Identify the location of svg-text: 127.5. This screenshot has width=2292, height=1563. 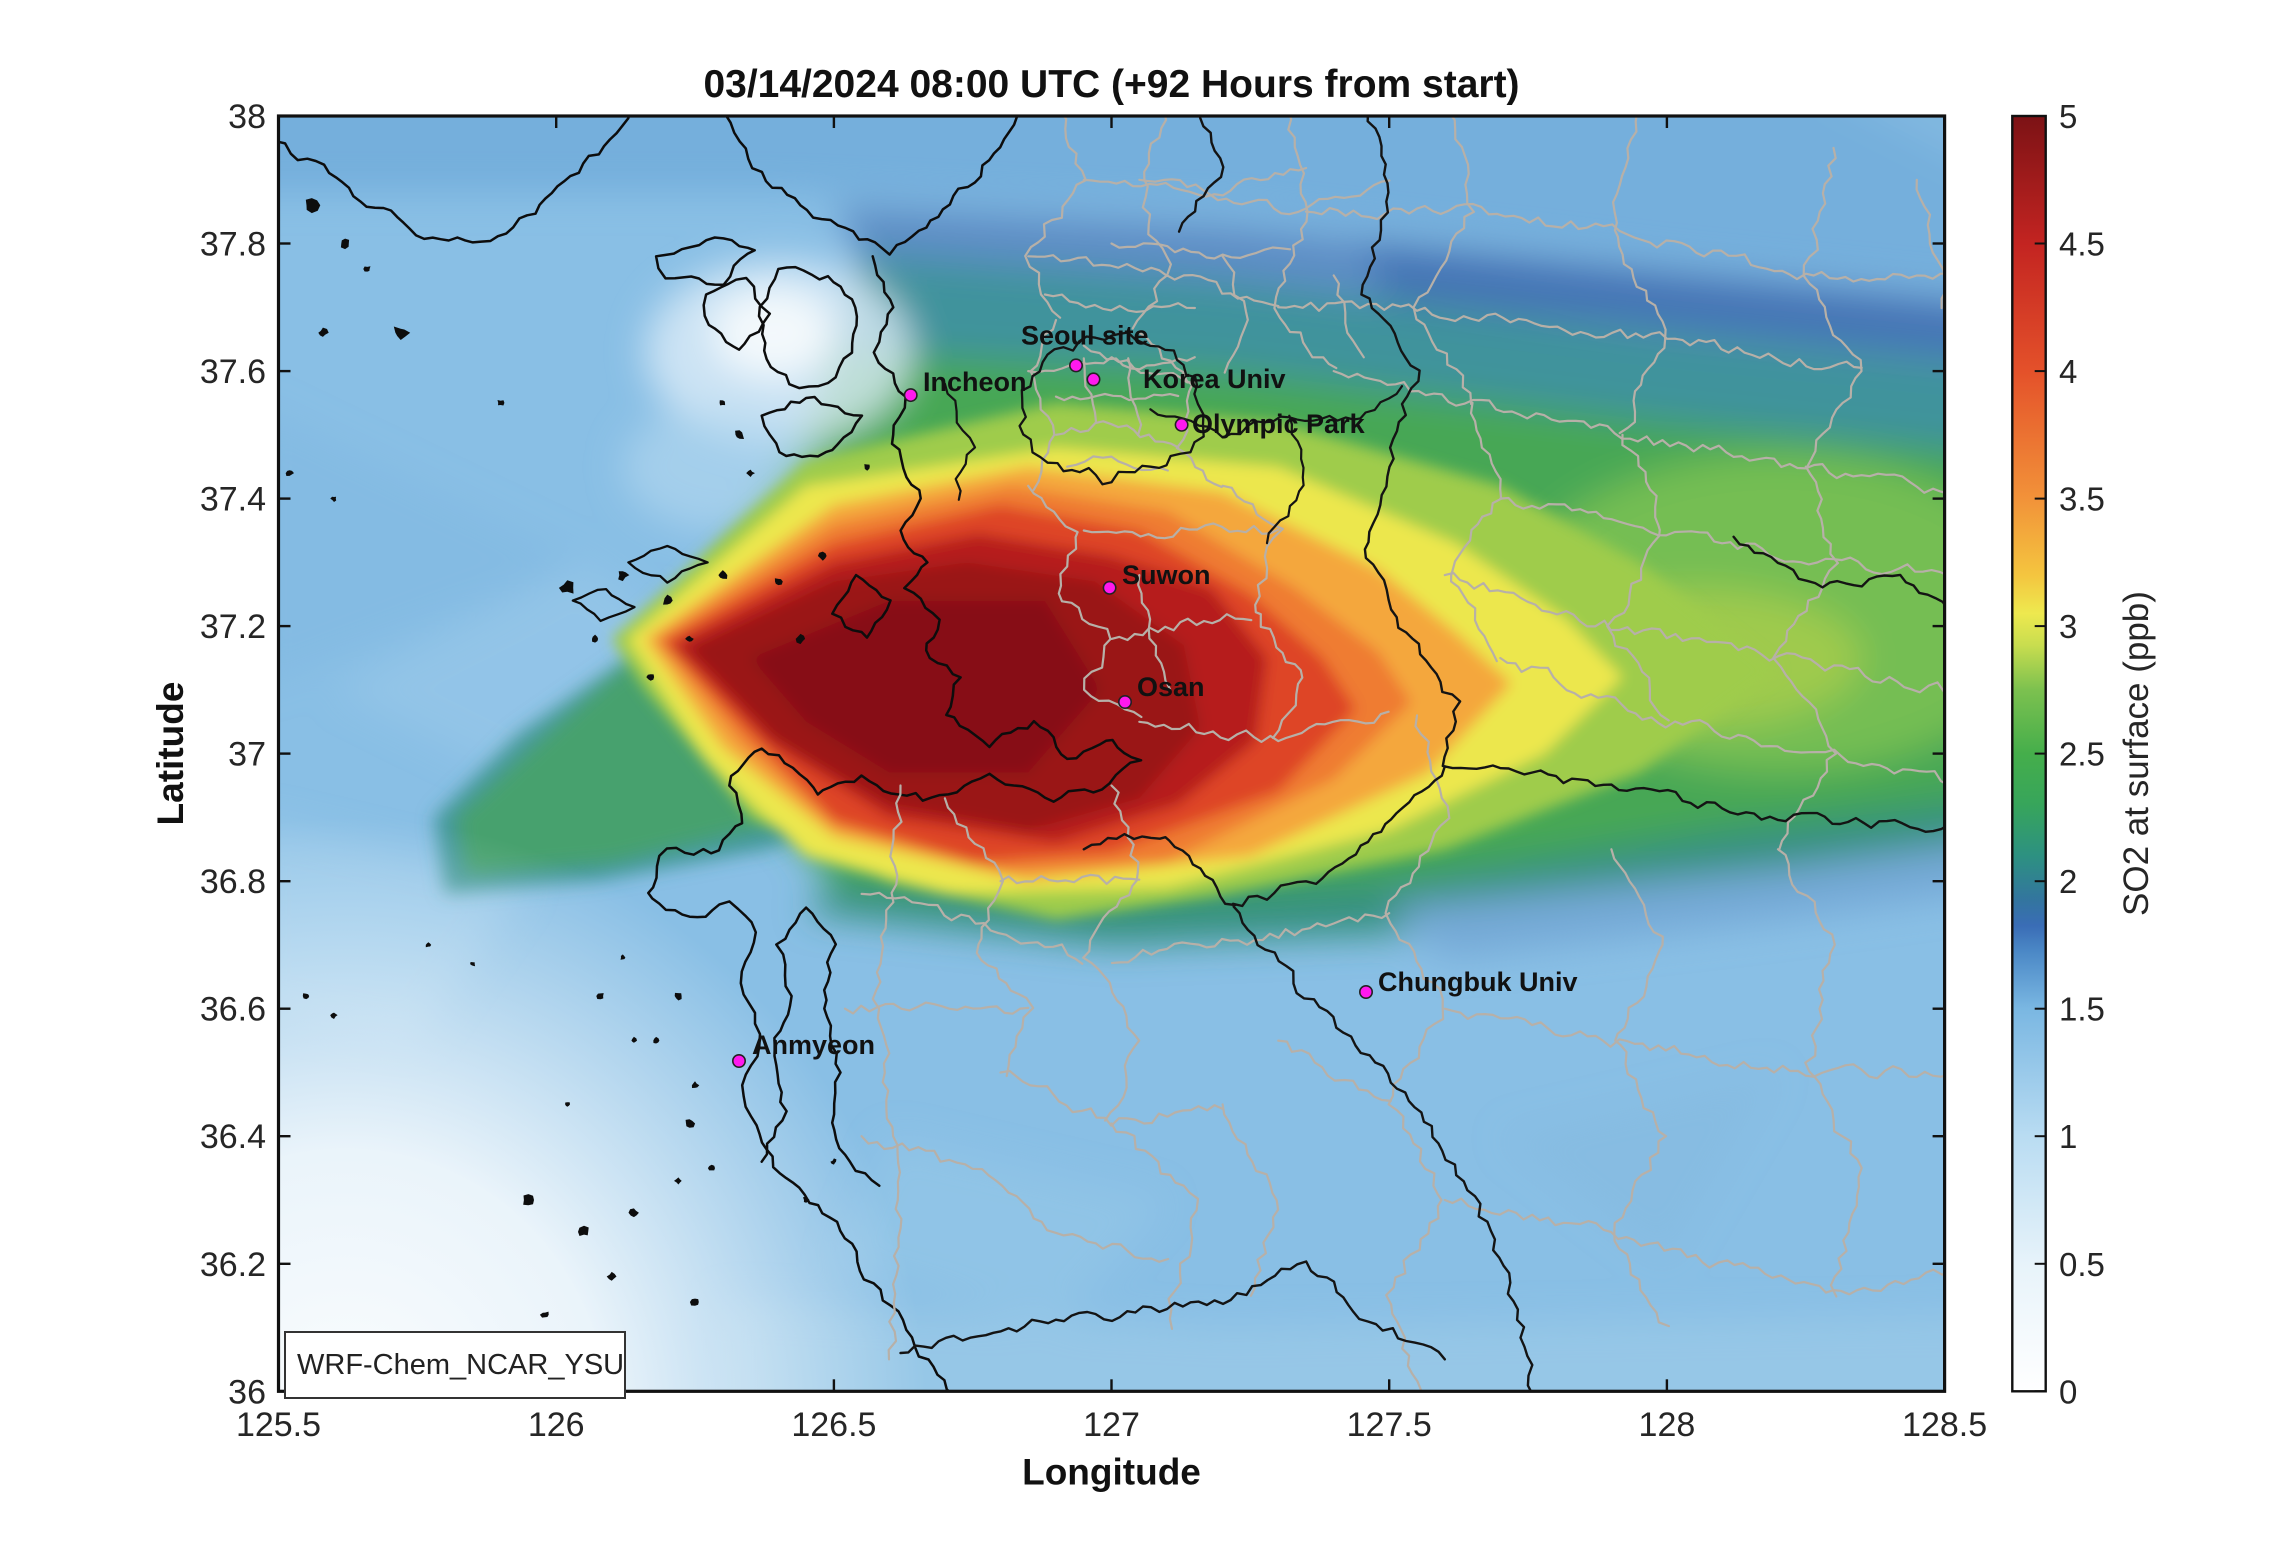
(1389, 1425).